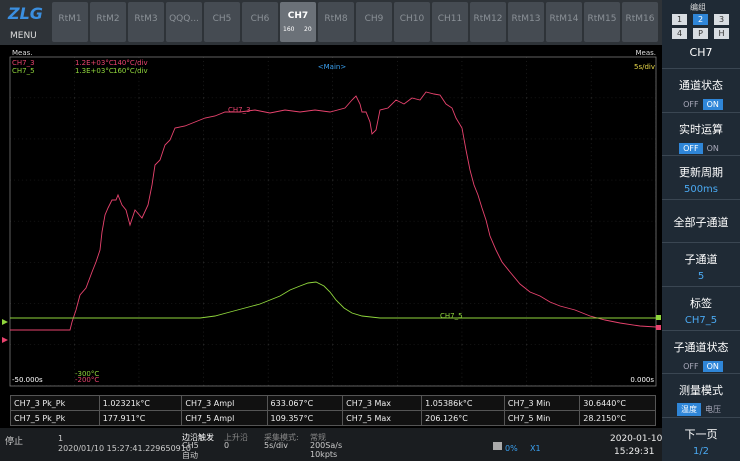  I want to click on tab-detail: 160, so click(289, 29).